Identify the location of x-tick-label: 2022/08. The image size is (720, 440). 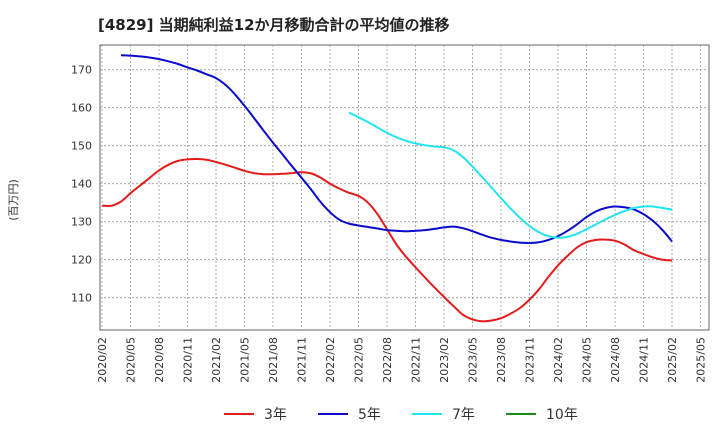
(387, 360).